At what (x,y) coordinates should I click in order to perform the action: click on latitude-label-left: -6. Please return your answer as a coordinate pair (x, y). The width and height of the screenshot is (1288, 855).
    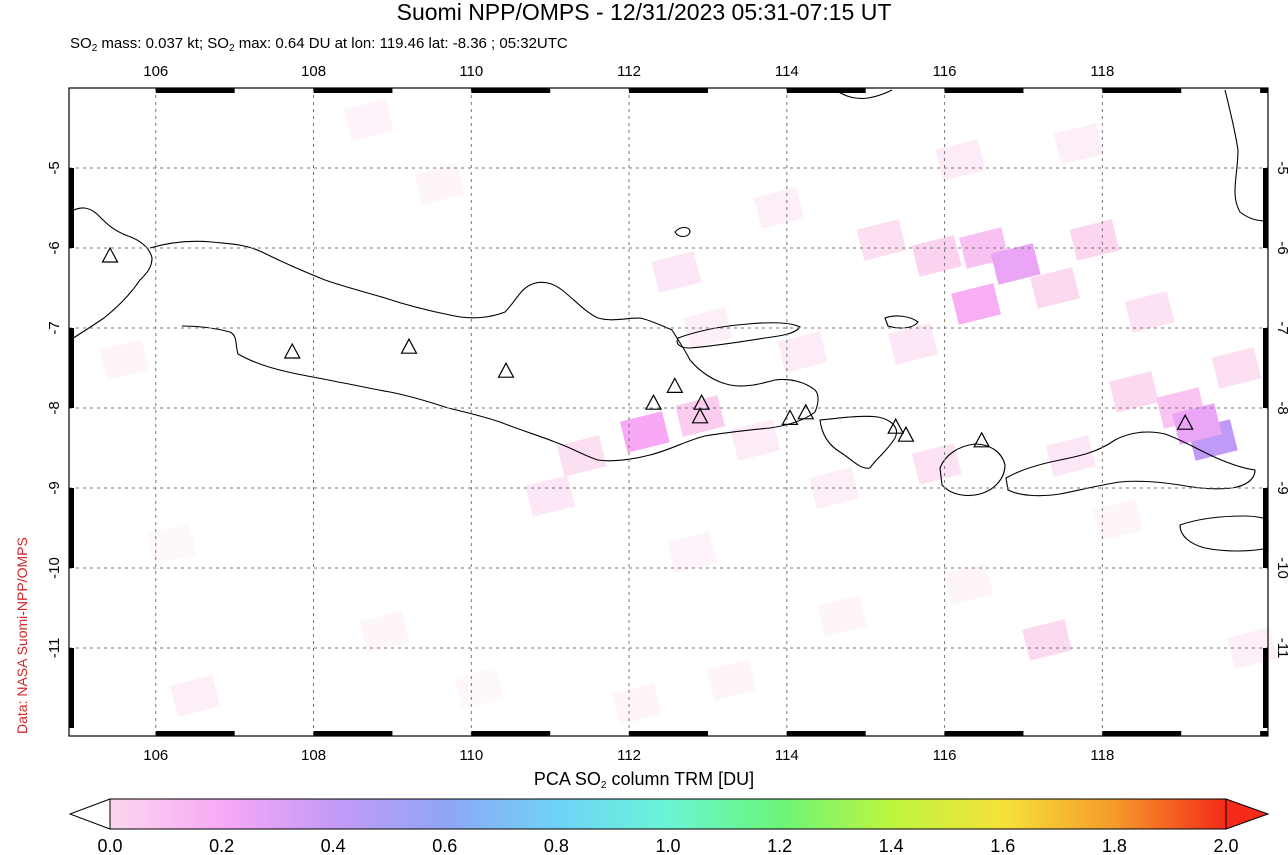
    Looking at the image, I should click on (54, 247).